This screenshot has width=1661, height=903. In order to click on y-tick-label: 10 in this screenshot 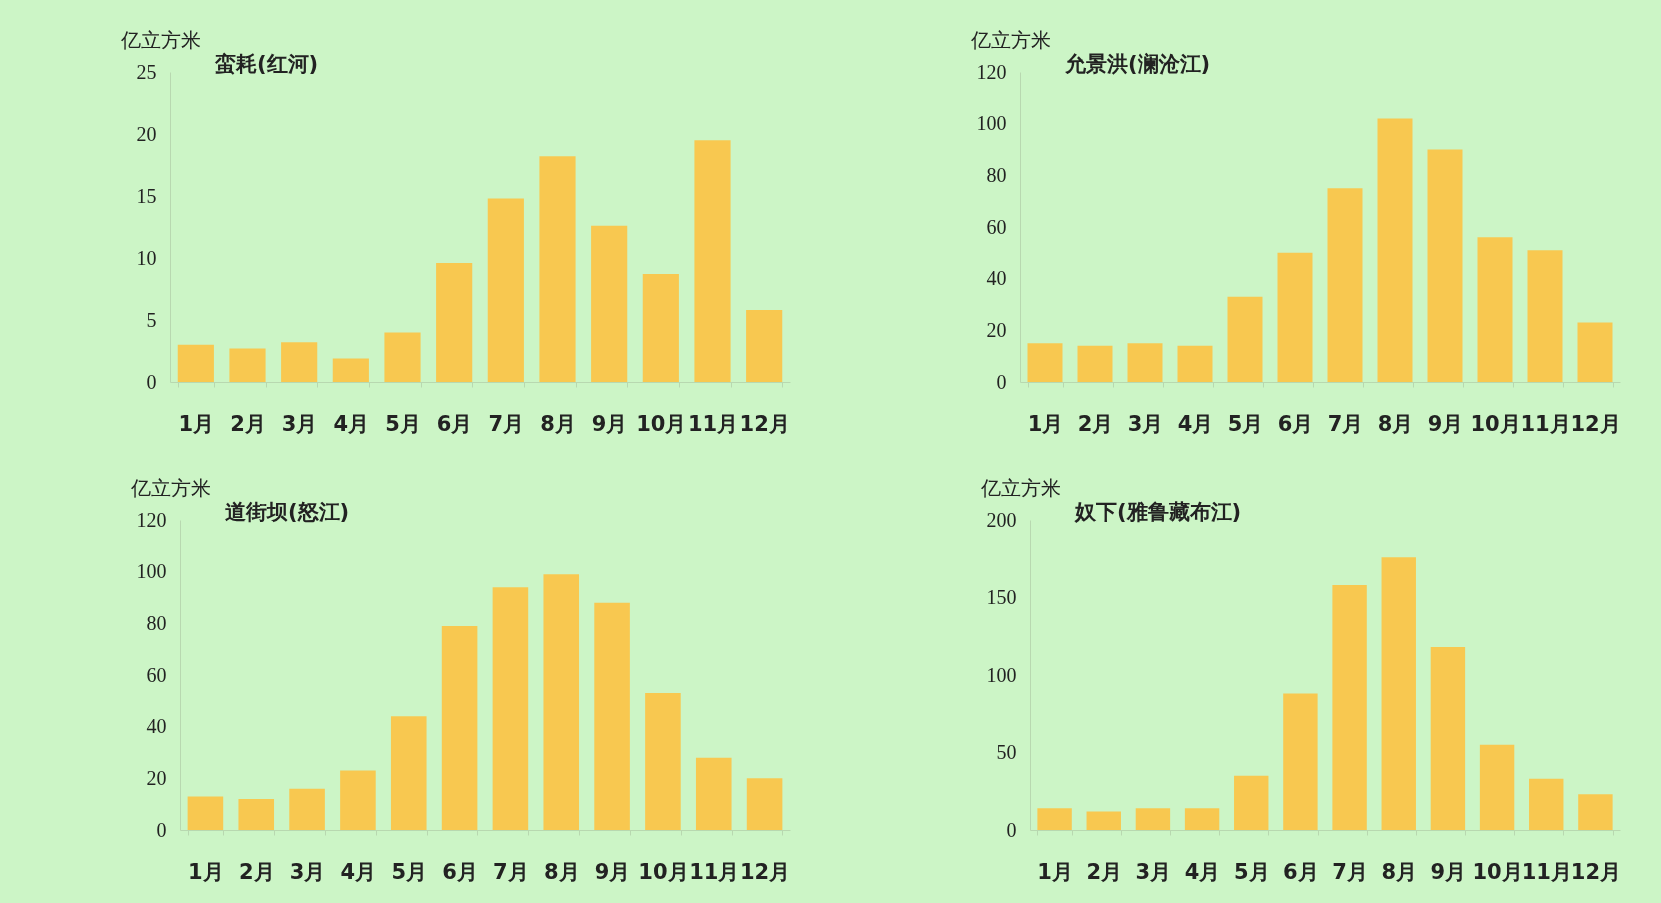, I will do `click(146, 257)`.